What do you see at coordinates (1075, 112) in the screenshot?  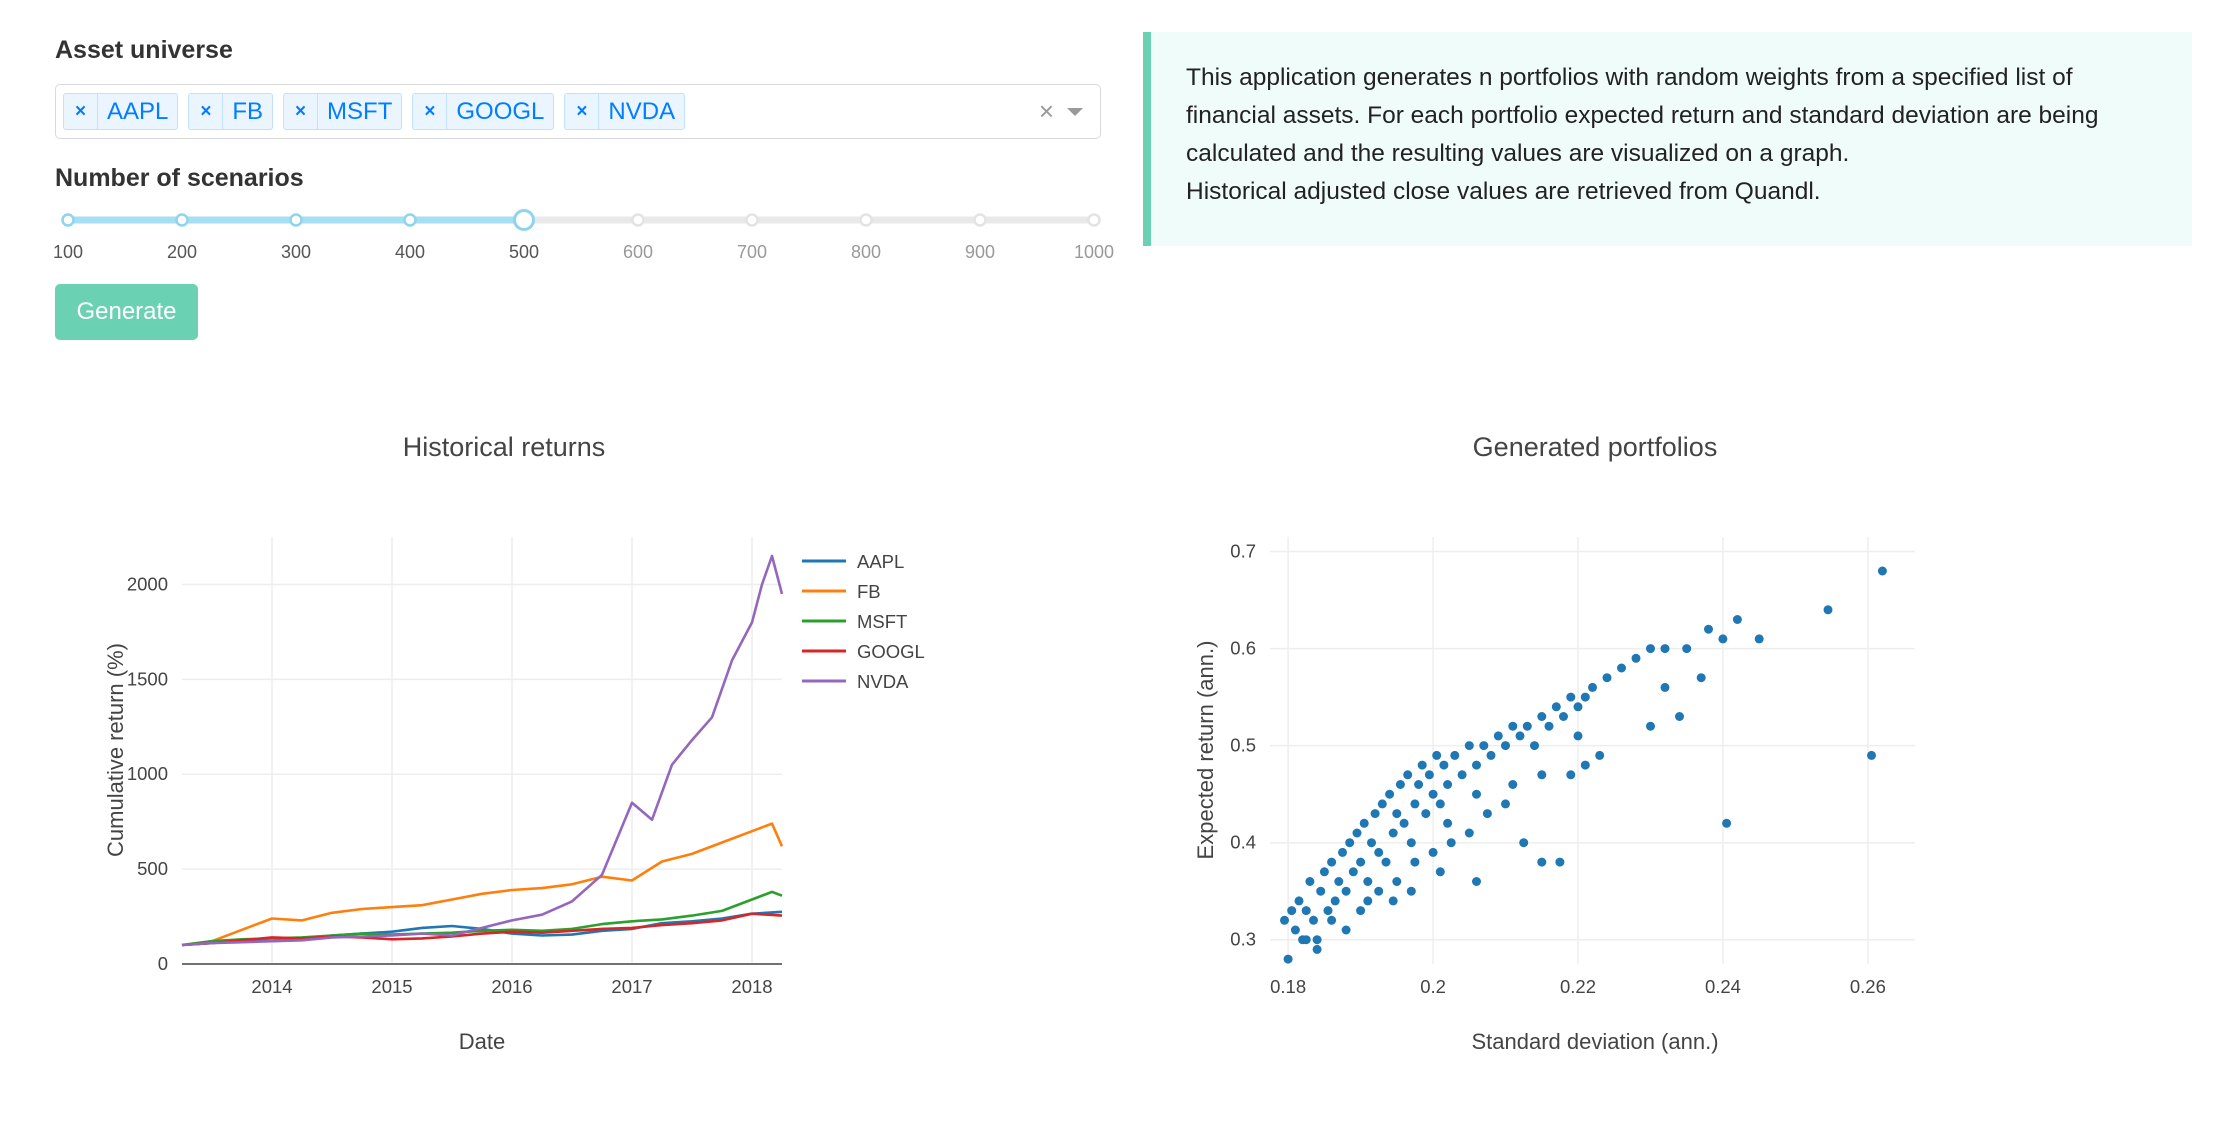 I see `chevron-down-icon` at bounding box center [1075, 112].